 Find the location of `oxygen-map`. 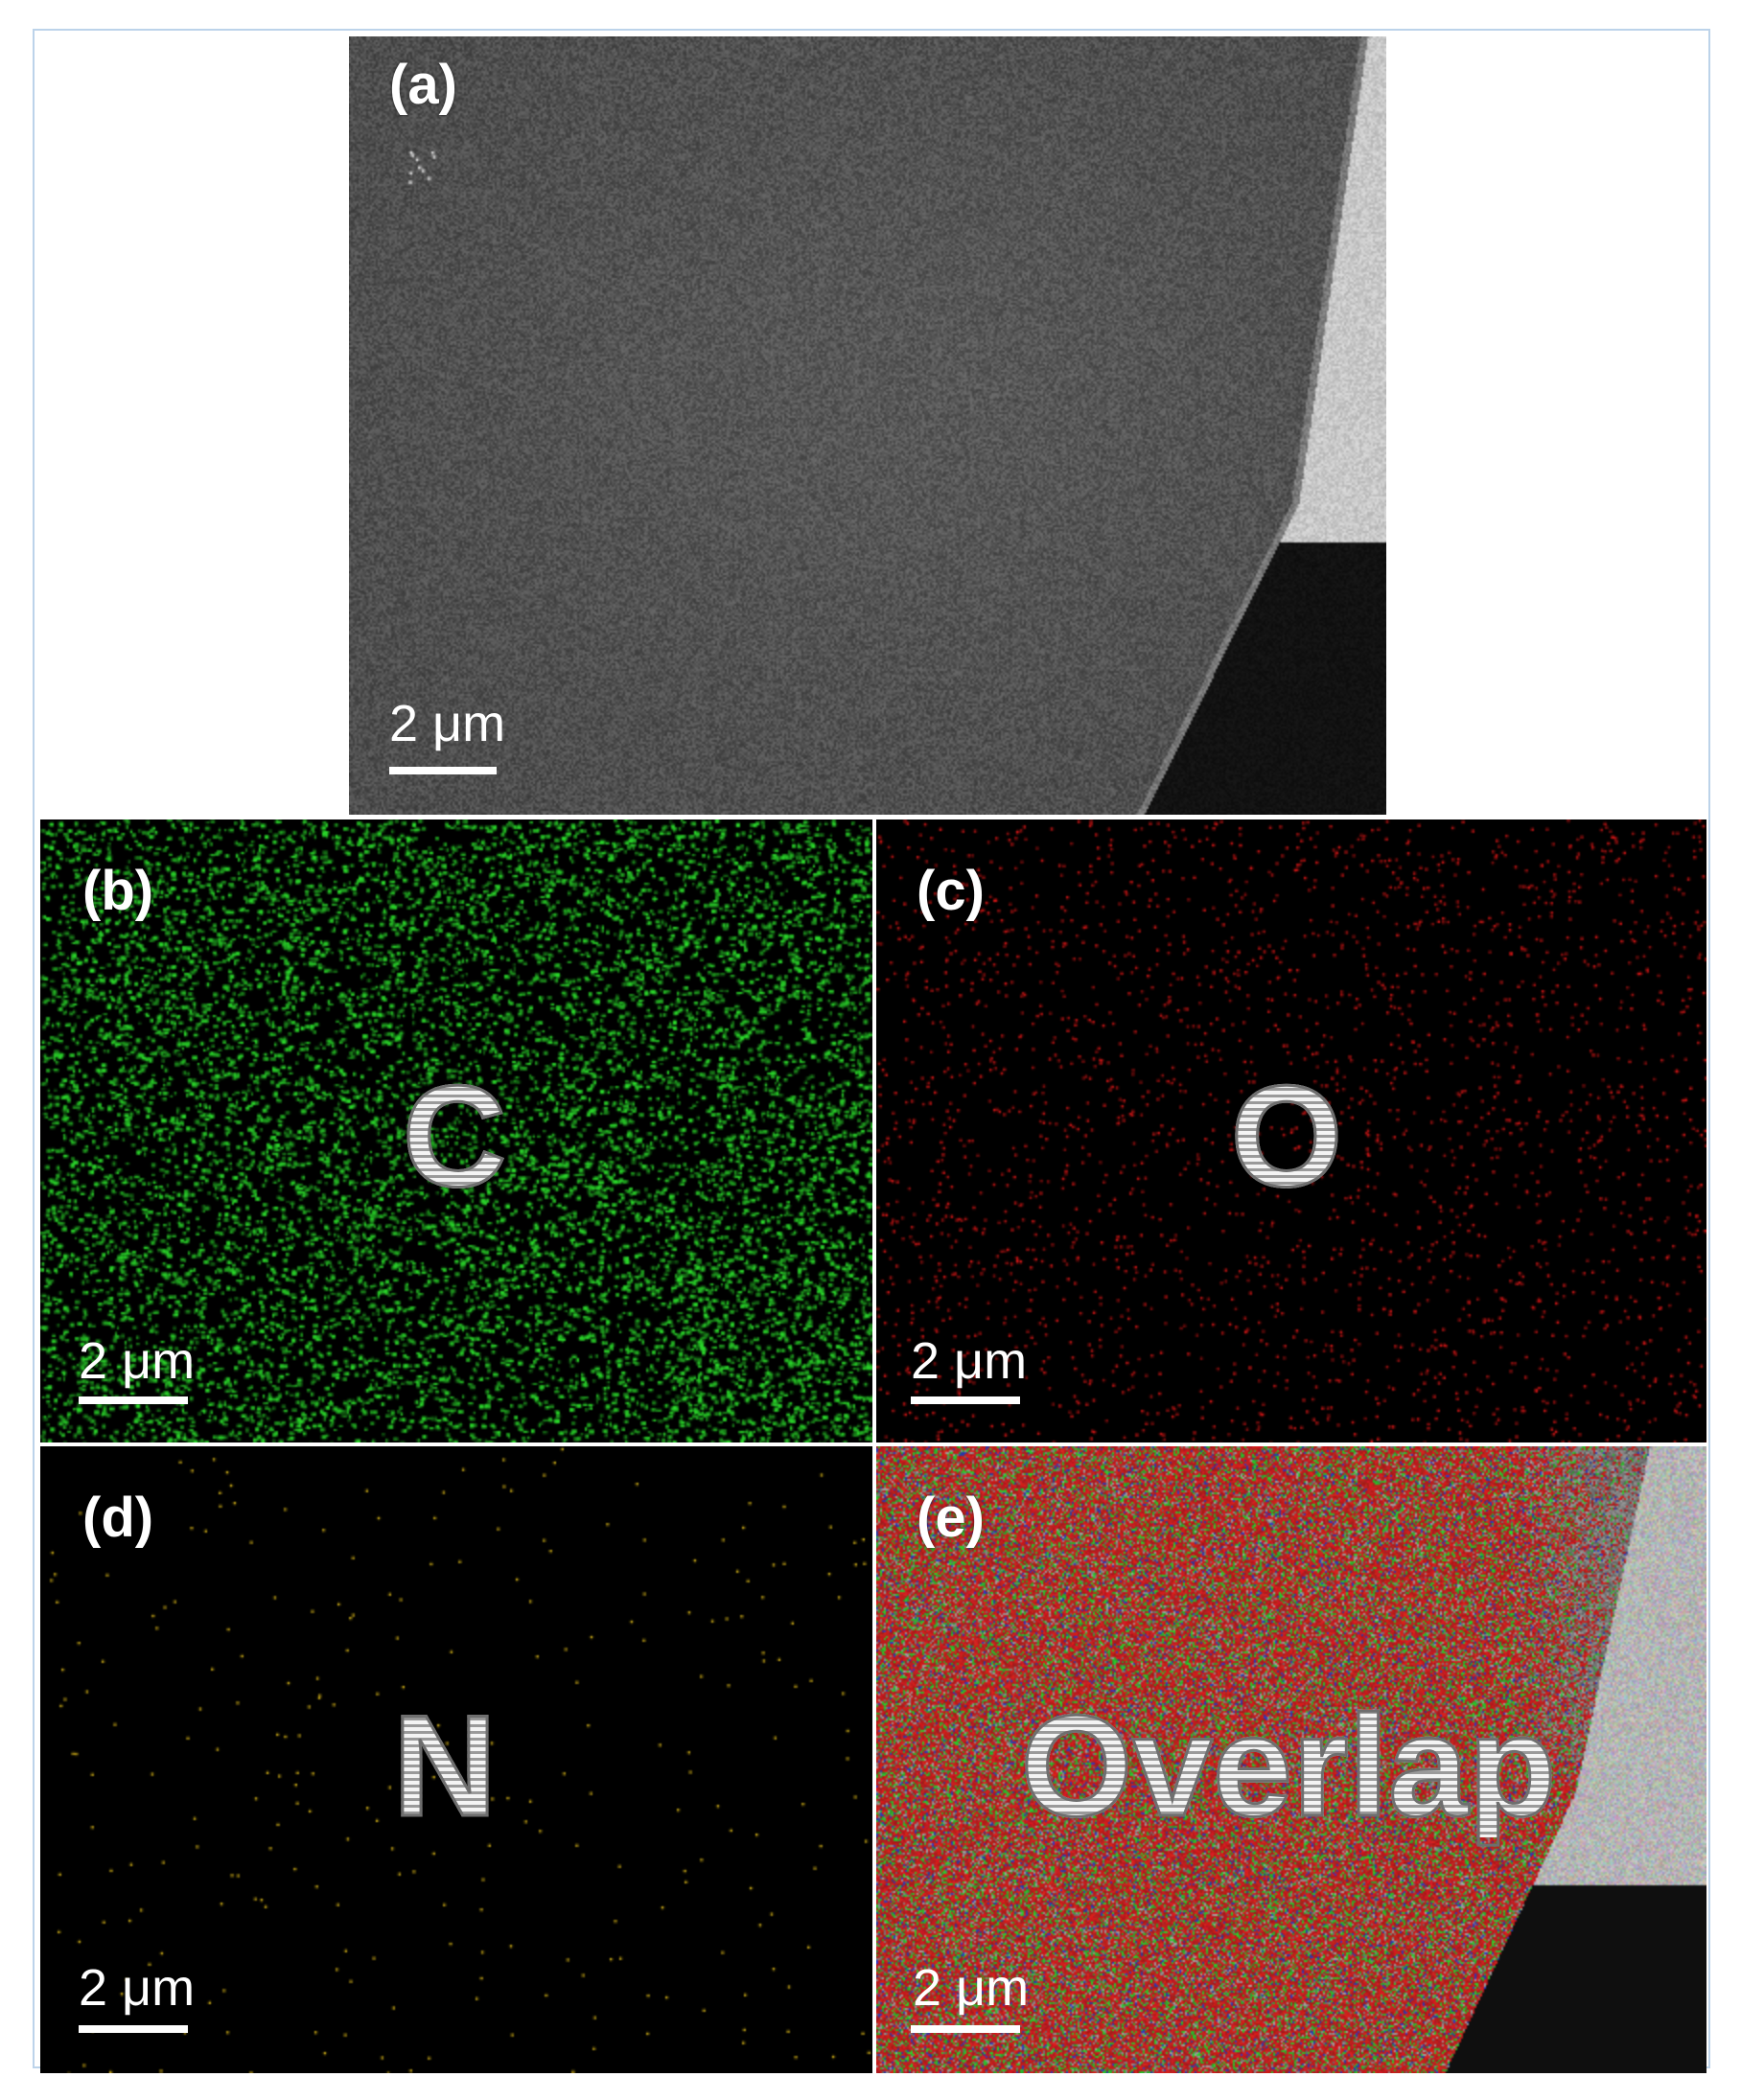

oxygen-map is located at coordinates (1291, 1130).